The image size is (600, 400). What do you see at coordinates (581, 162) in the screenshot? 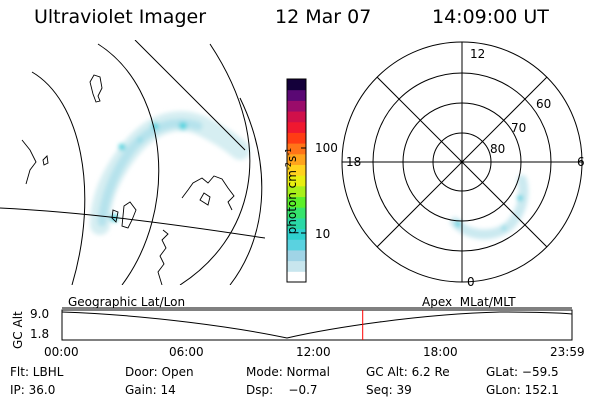
I see `mlt-label-6: 6` at bounding box center [581, 162].